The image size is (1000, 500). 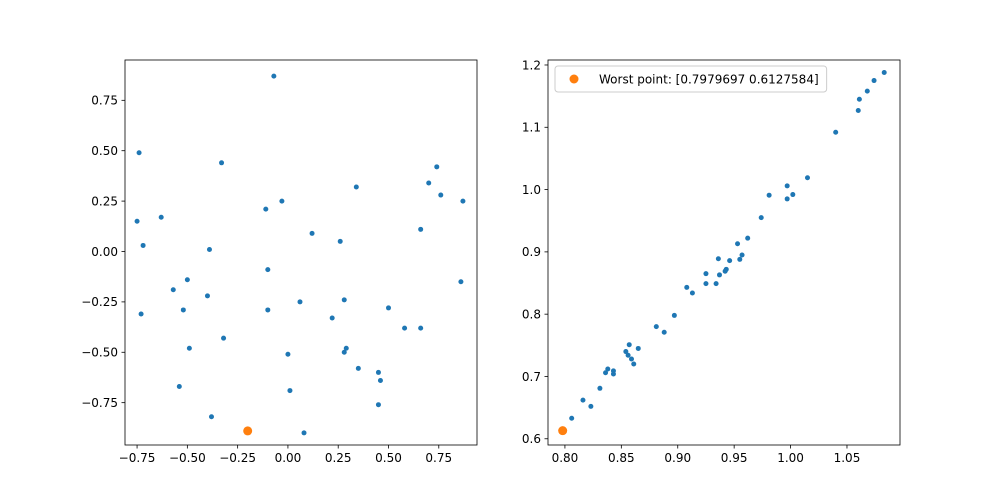 I want to click on x-tick-label-0-2: −0.25, so click(x=237, y=458).